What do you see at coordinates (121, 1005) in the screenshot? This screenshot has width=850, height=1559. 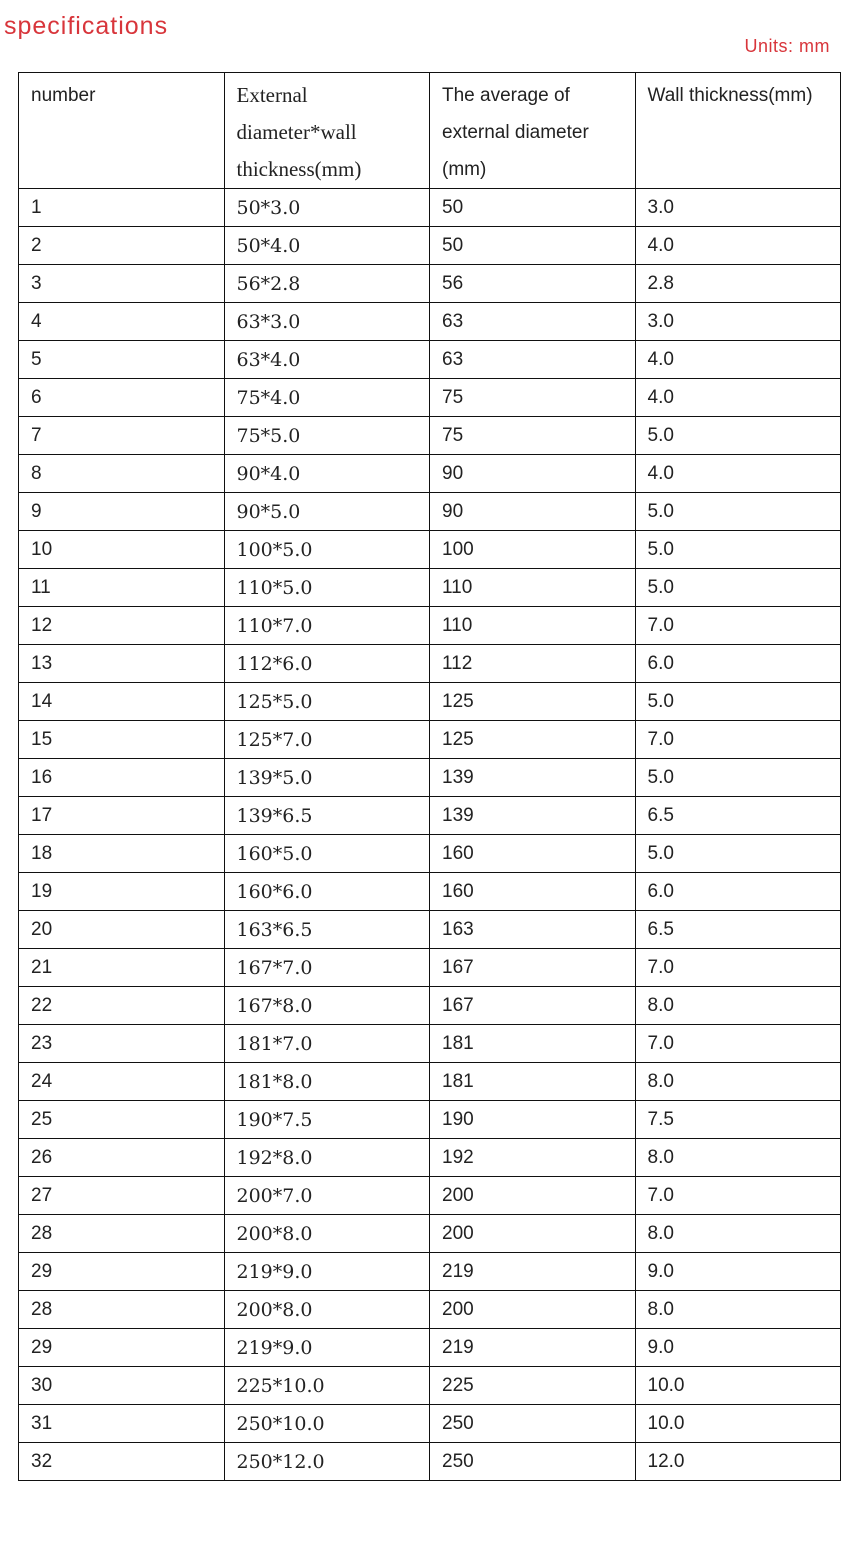 I see `cell-number: 22` at bounding box center [121, 1005].